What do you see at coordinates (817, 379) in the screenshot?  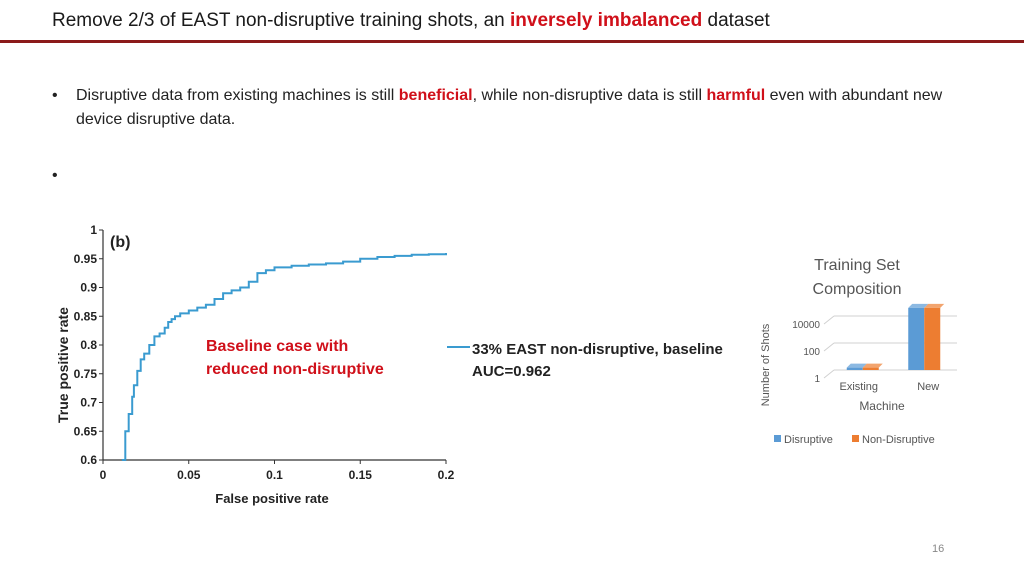 I see `bar-y-tick-label: 1` at bounding box center [817, 379].